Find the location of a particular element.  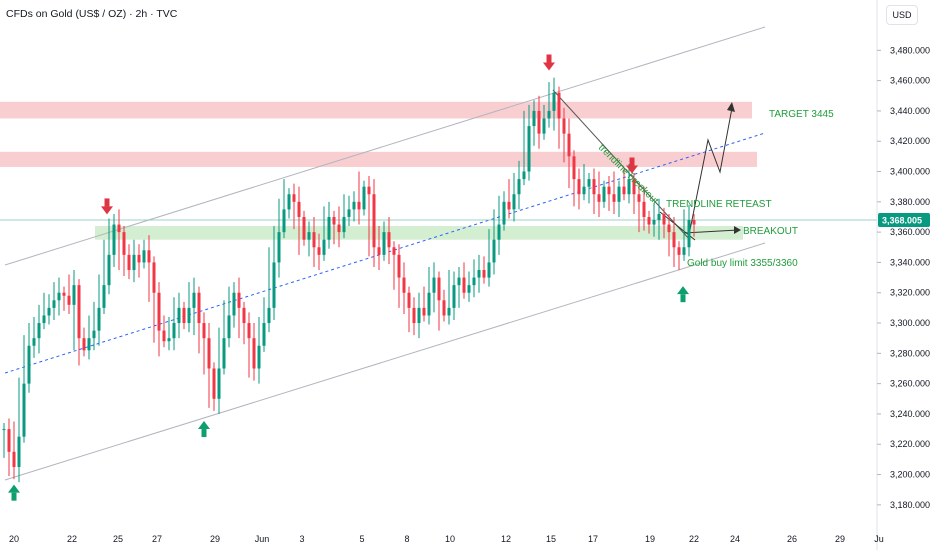

x-tick-label: 20 is located at coordinates (14, 539).